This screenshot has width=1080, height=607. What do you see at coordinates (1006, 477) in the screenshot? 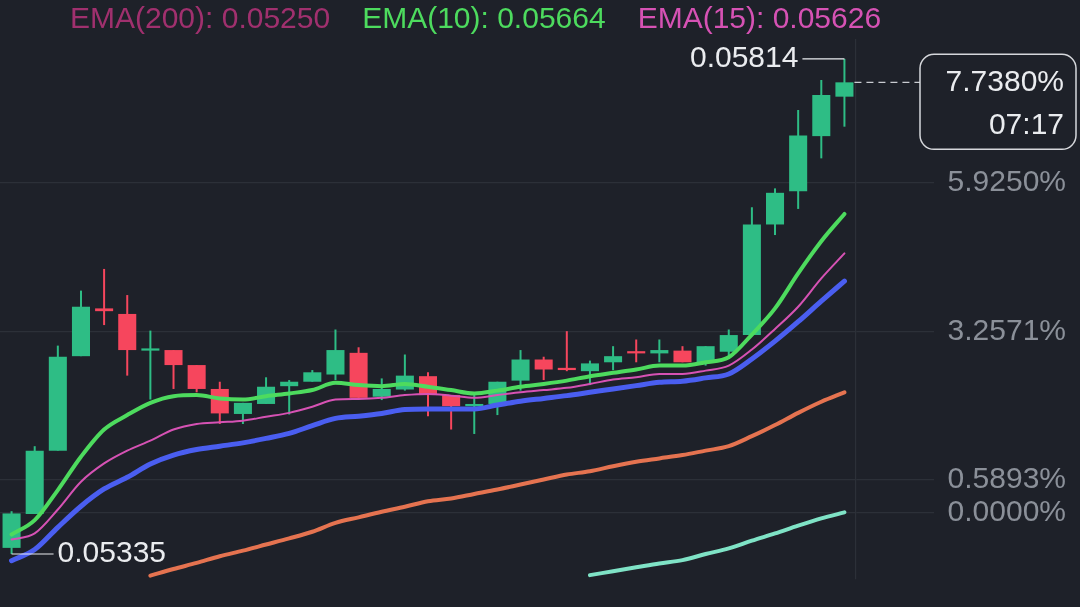
I see `y-tick-label: 0.5893%` at bounding box center [1006, 477].